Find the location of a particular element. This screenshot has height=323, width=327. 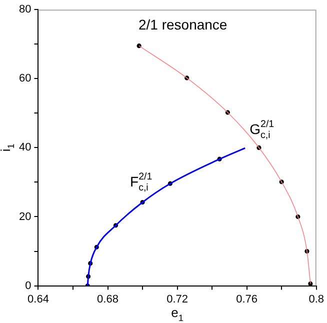

y-tick-label: 40 is located at coordinates (25, 148).